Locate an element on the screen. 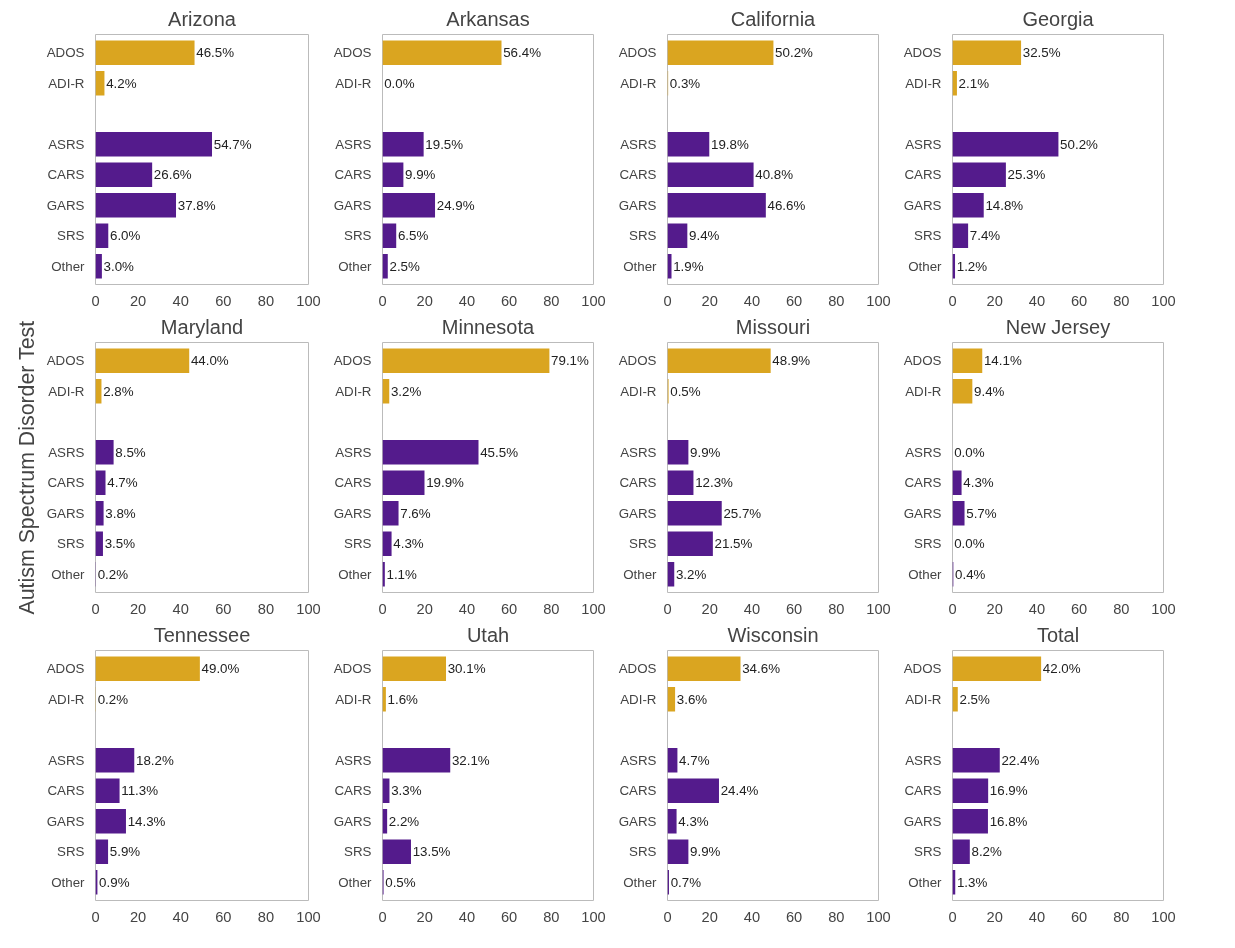 The image size is (1235, 948). data-label: 0.0% is located at coordinates (969, 544).